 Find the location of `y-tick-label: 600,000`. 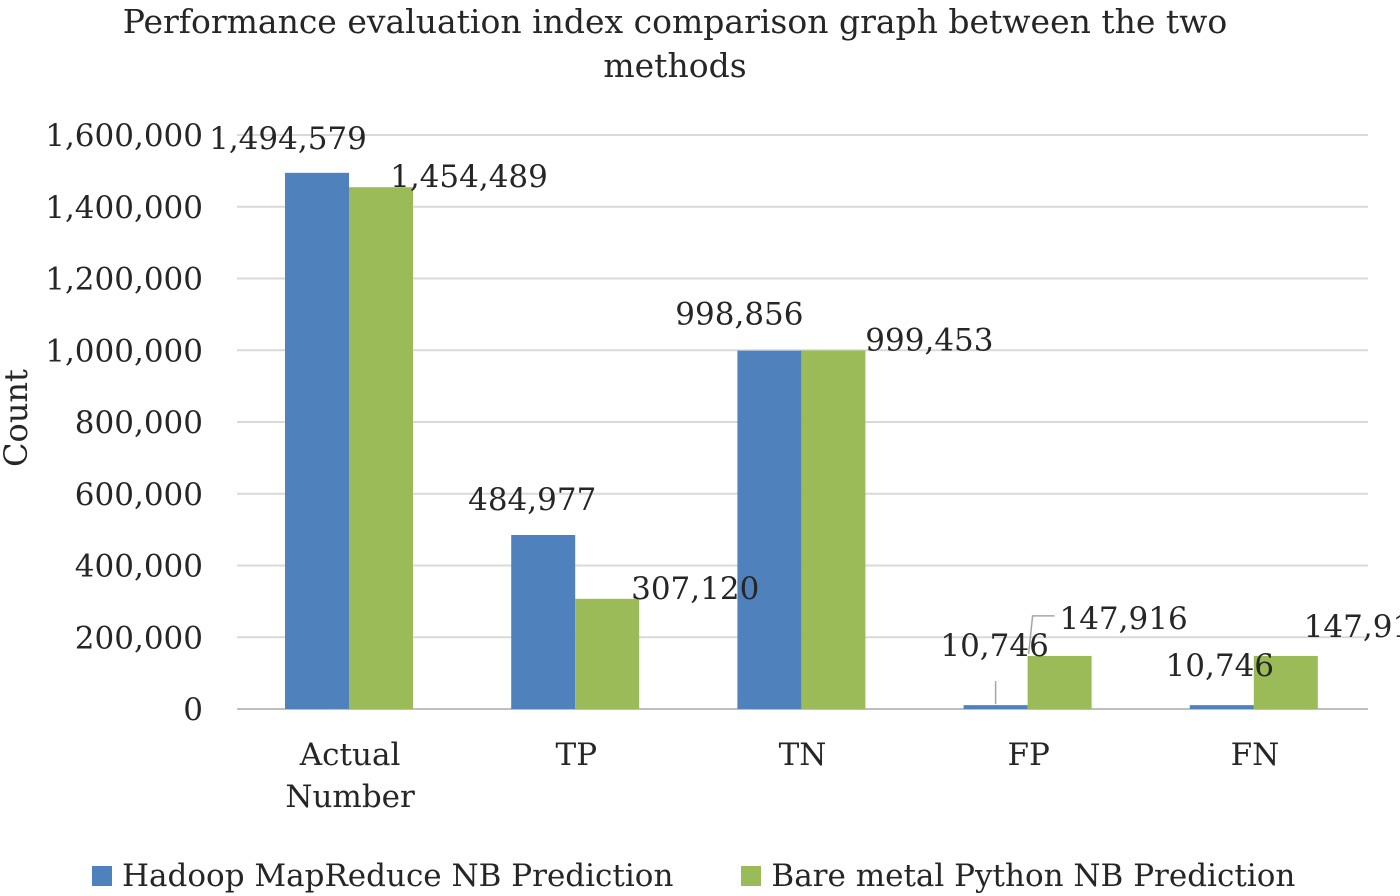

y-tick-label: 600,000 is located at coordinates (139, 495).